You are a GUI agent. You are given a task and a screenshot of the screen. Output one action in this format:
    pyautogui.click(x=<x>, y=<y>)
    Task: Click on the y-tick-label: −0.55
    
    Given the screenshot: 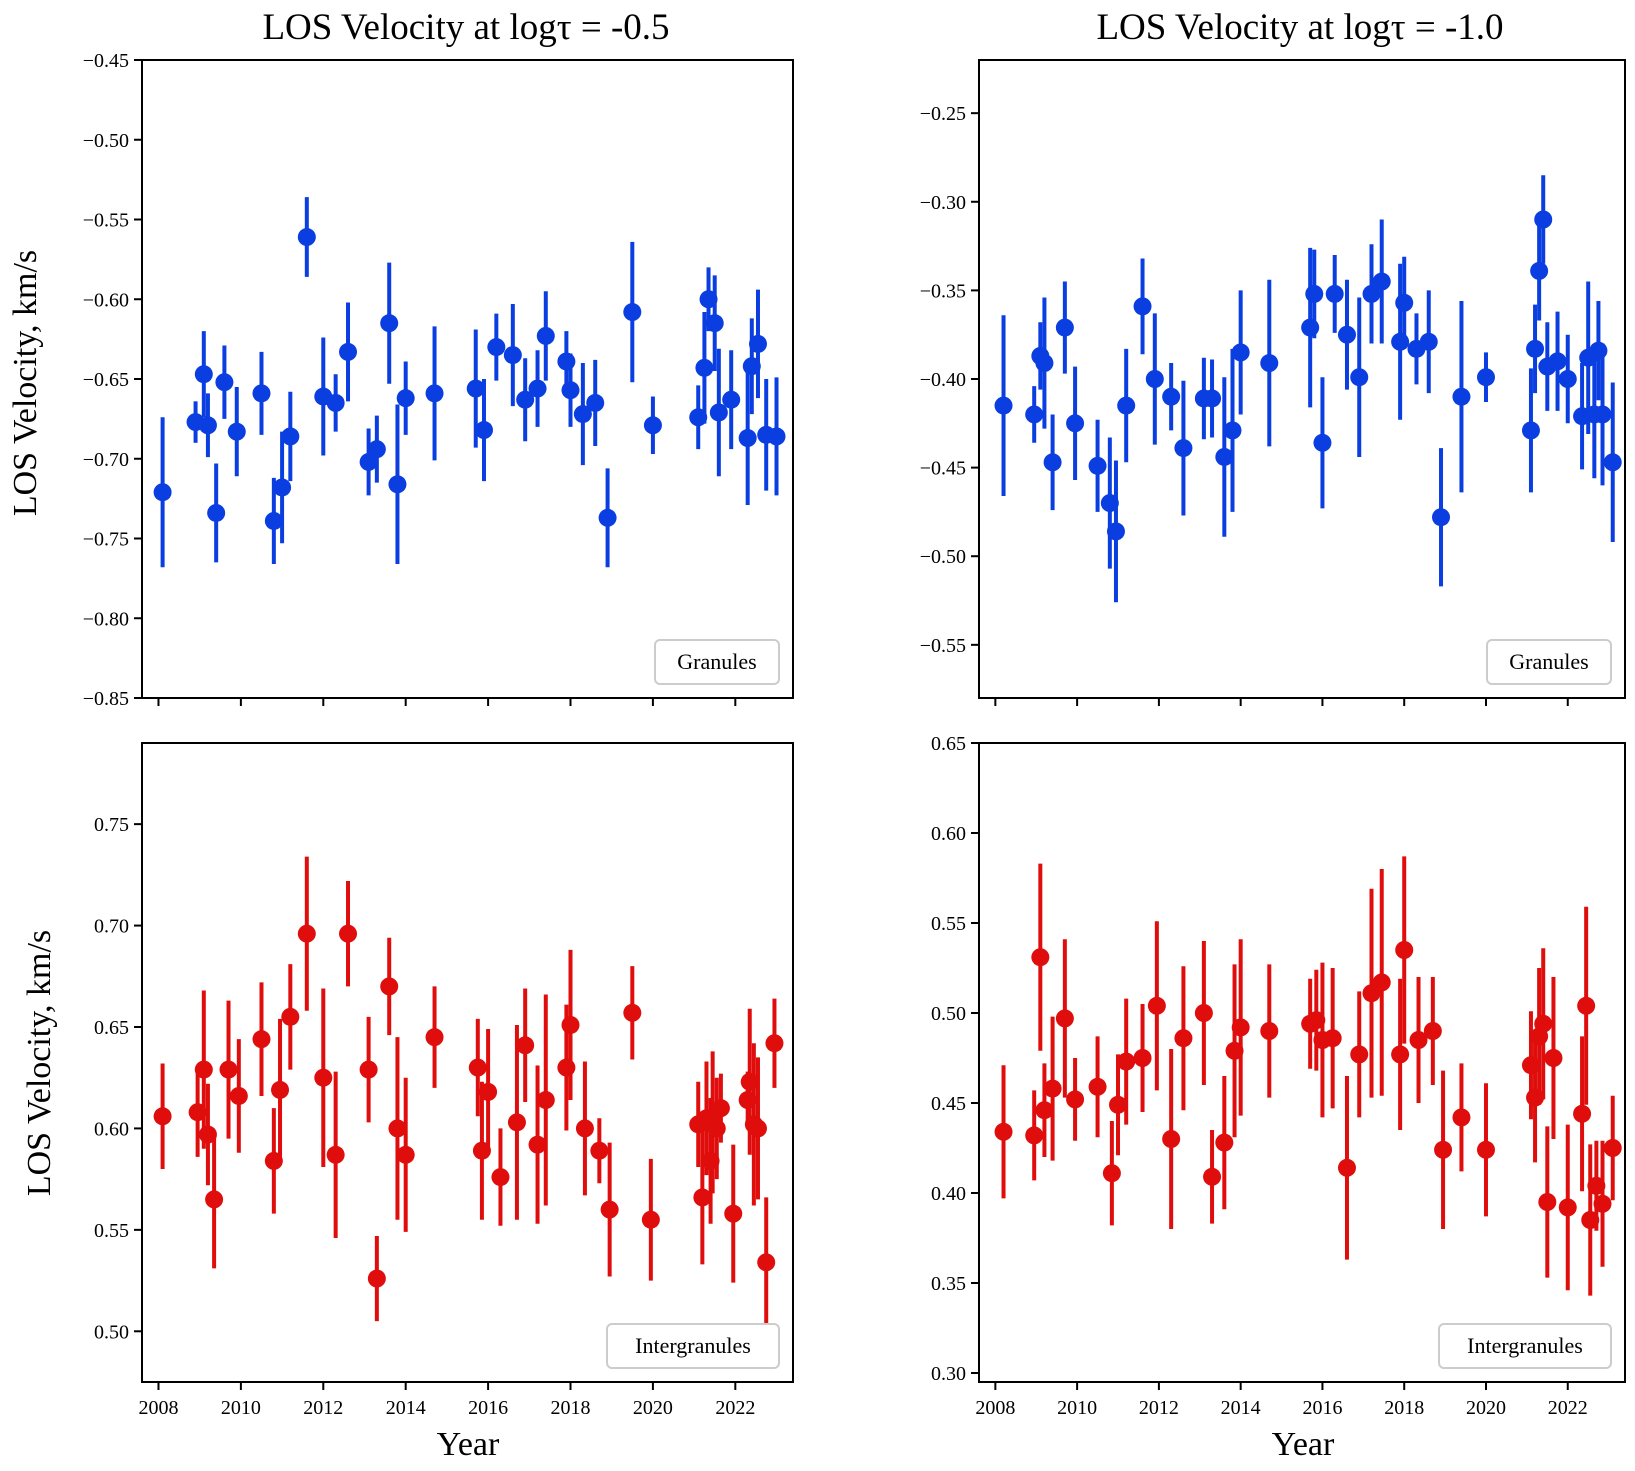 What is the action you would take?
    pyautogui.click(x=943, y=646)
    